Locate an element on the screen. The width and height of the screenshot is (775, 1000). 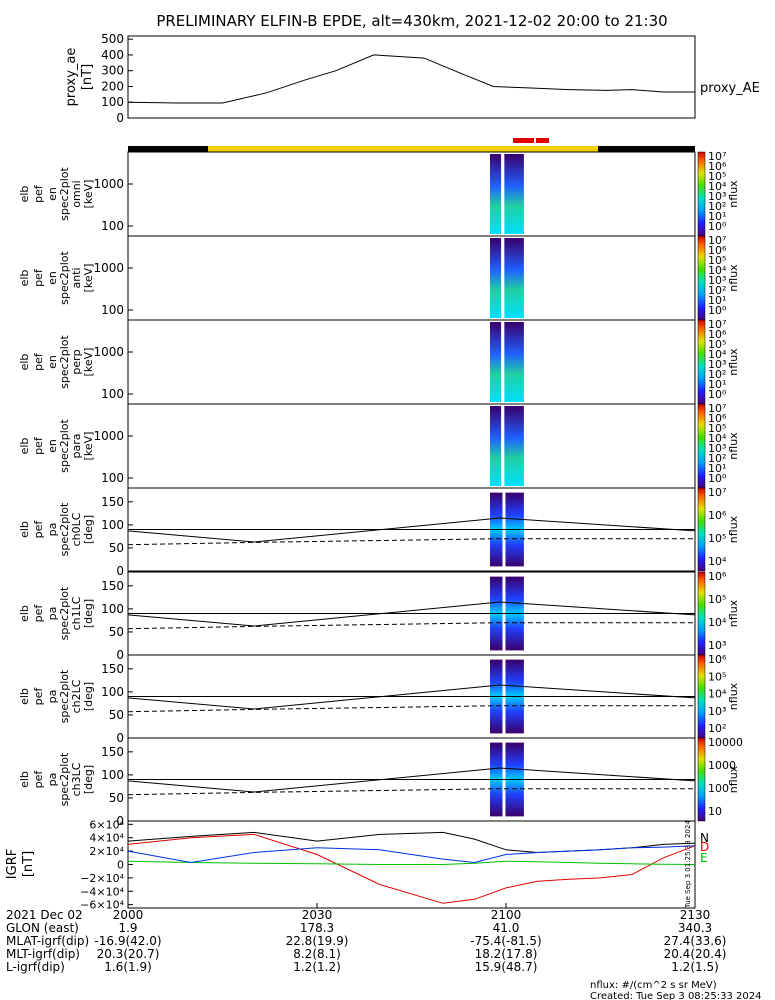
ephemeris-value: 18.2(17.8) is located at coordinates (506, 954).